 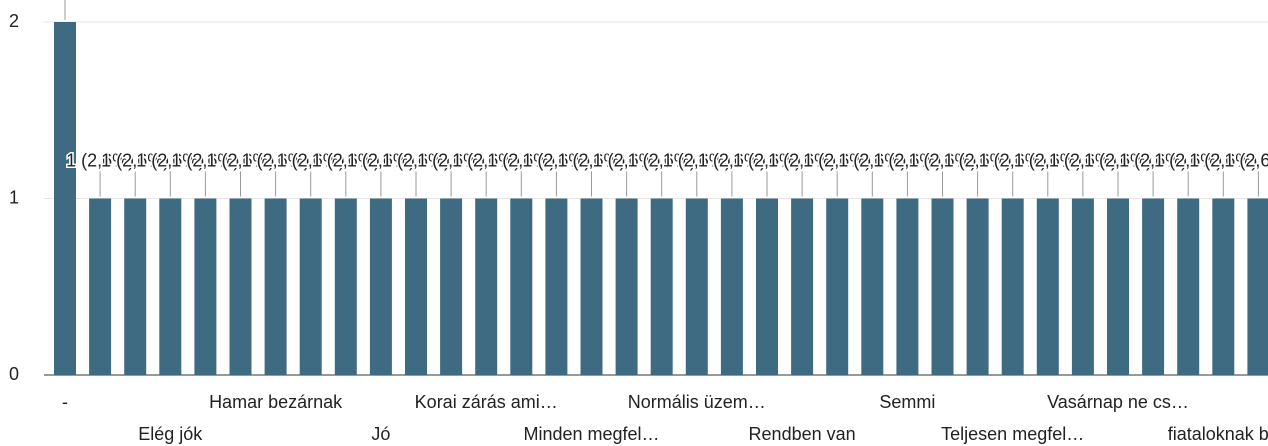 I want to click on x-tick-label: Elég jók, so click(x=170, y=434).